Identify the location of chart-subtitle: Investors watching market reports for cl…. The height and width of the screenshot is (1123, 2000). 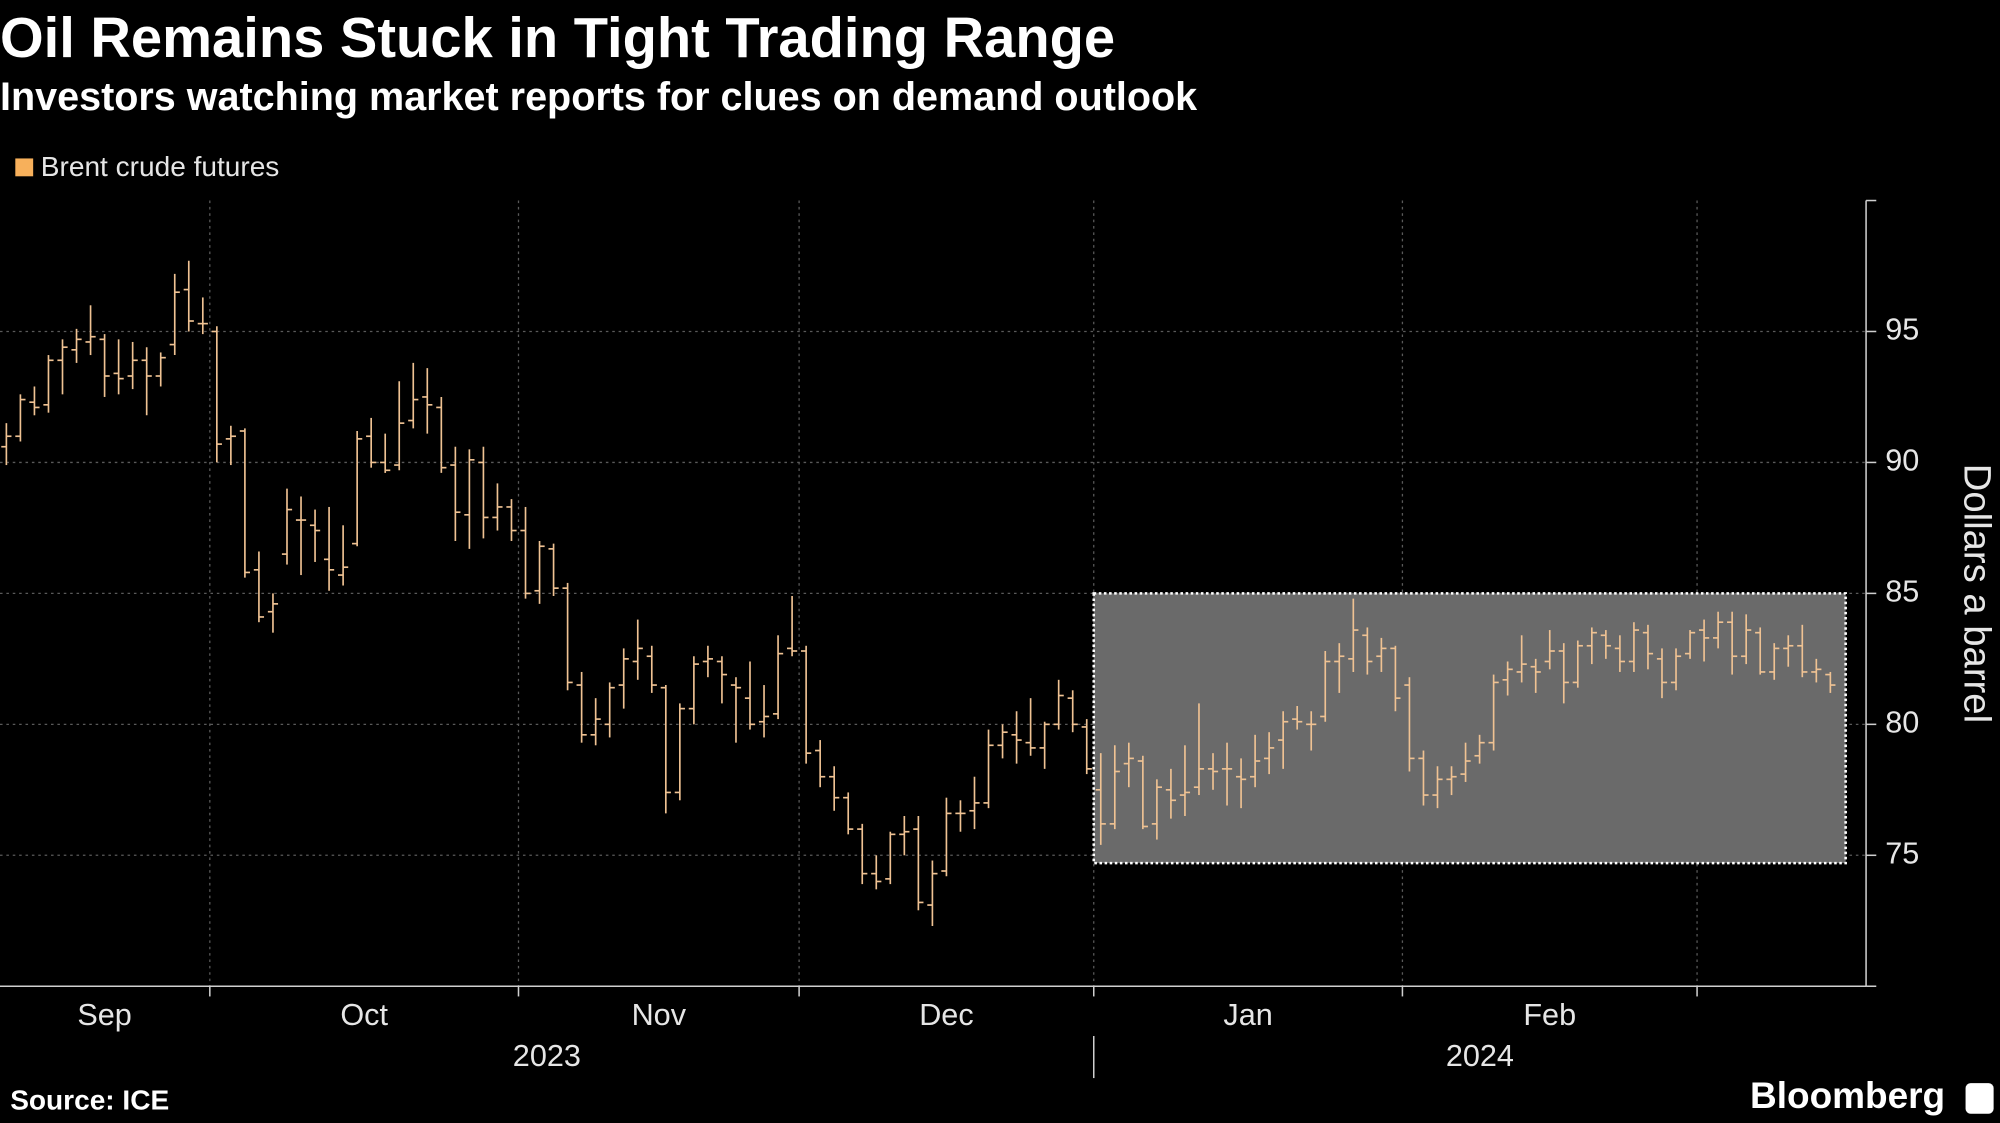
(599, 97).